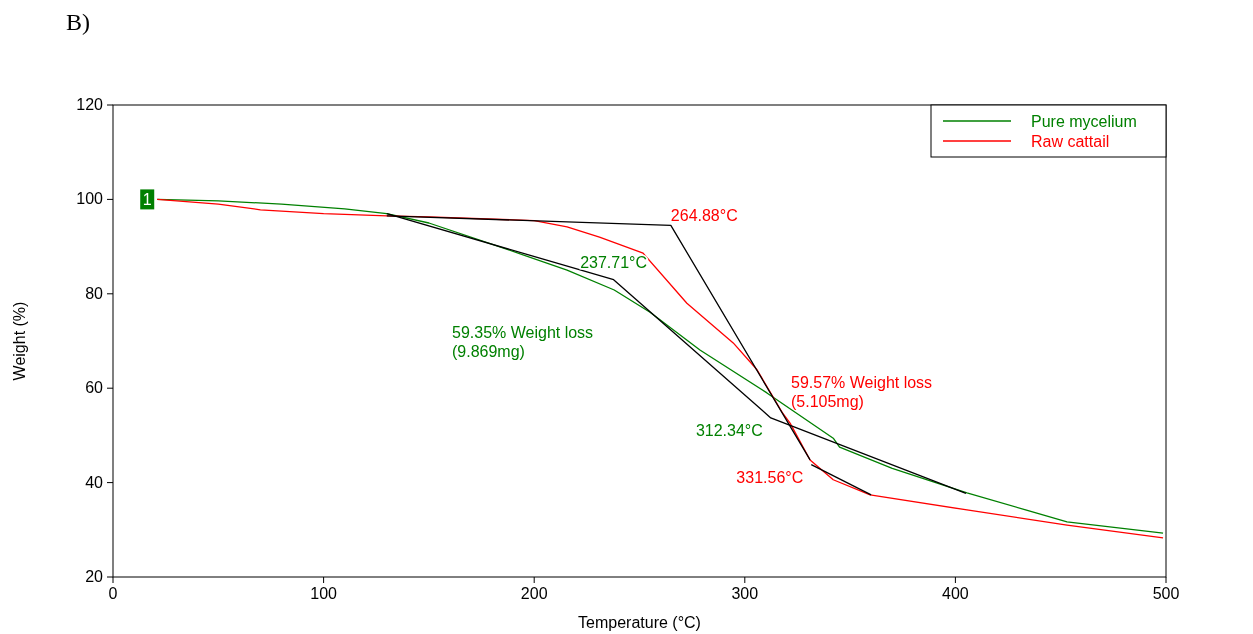 The image size is (1253, 634). I want to click on y-tick-label: 100, so click(90, 199).